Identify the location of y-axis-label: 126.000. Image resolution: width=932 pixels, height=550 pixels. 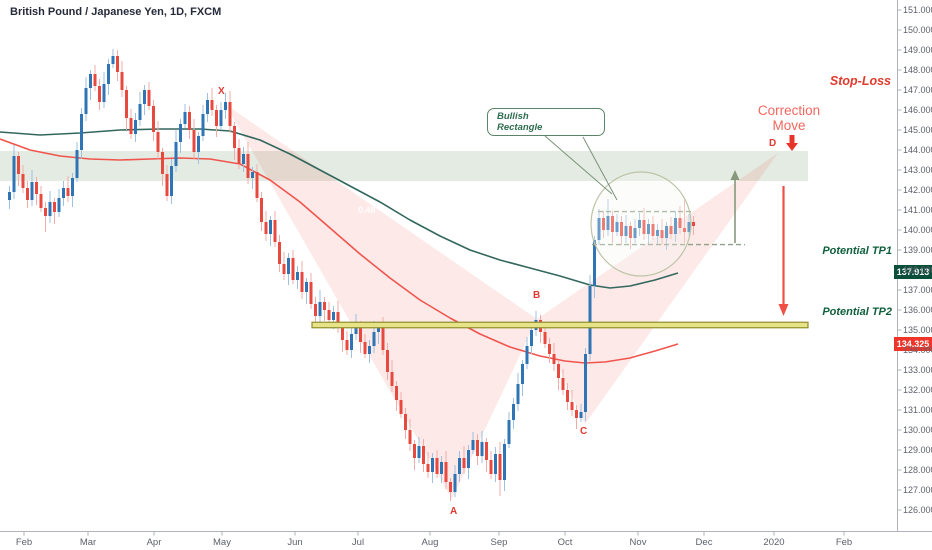
(917, 510).